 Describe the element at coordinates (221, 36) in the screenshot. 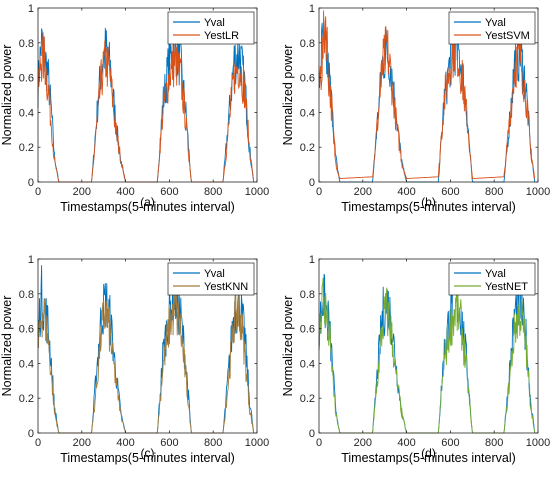

I see `legend-label-yestlr: YestLR` at that location.